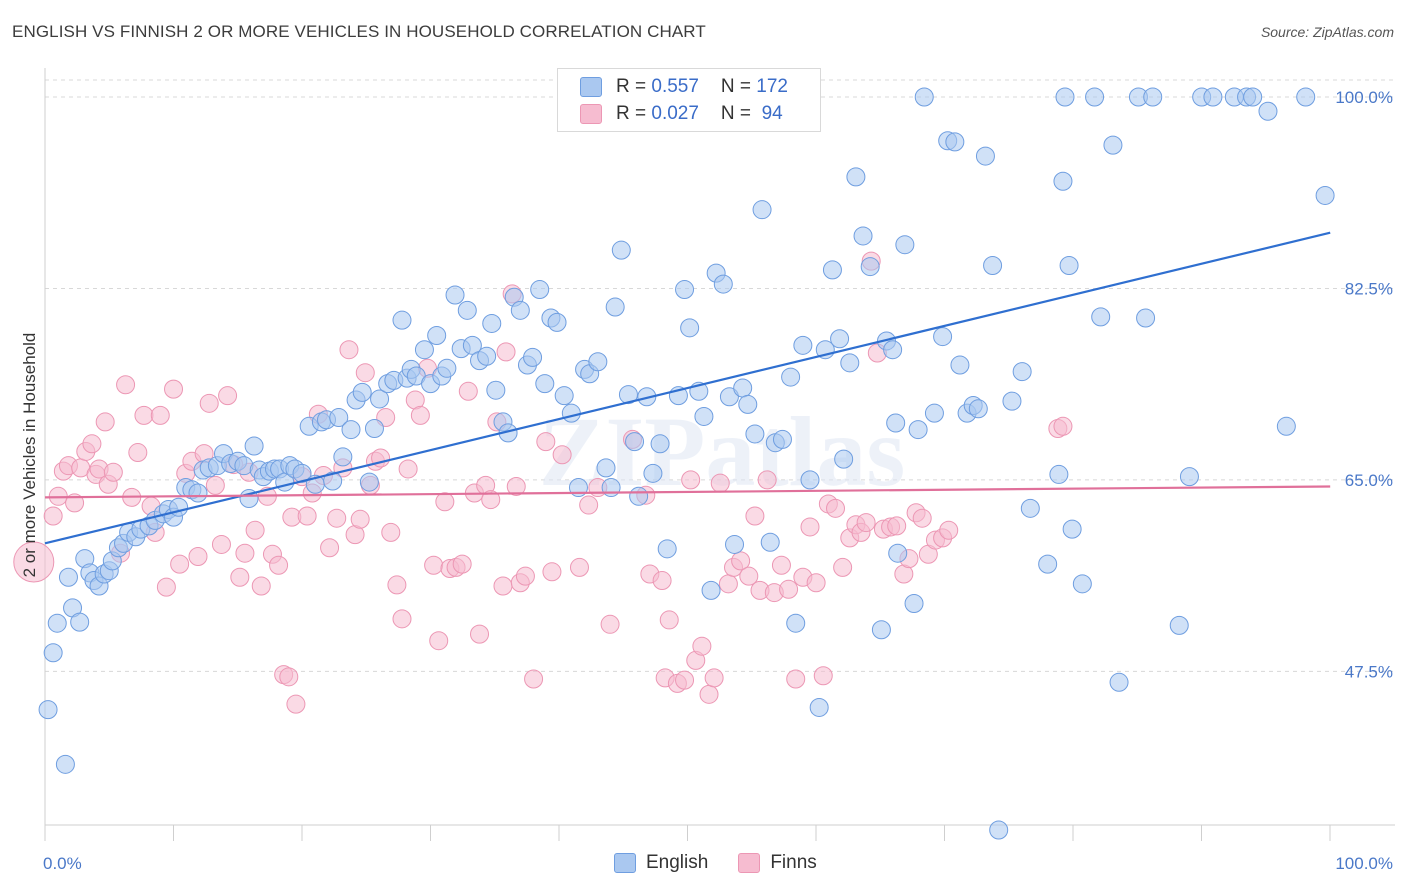  Describe the element at coordinates (749, 863) in the screenshot. I see `finns-legend-swatch` at that location.